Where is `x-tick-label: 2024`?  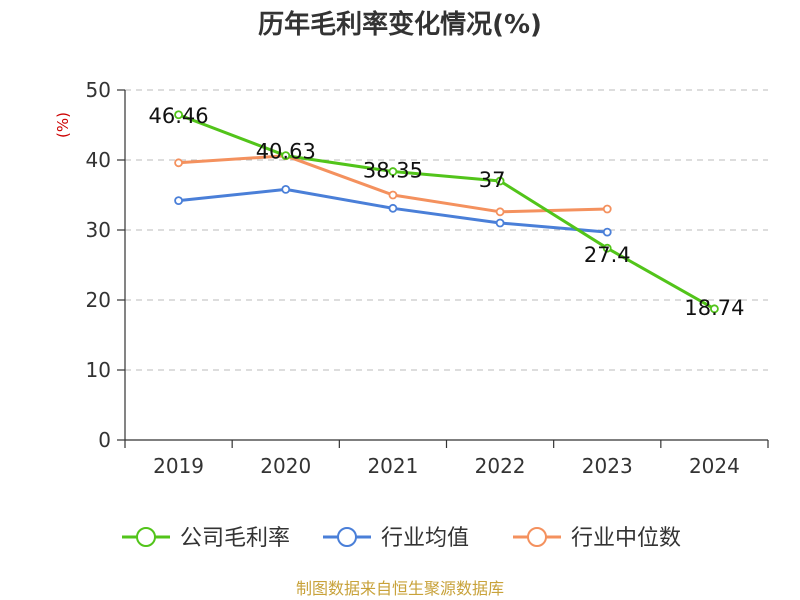
x-tick-label: 2024 is located at coordinates (714, 466).